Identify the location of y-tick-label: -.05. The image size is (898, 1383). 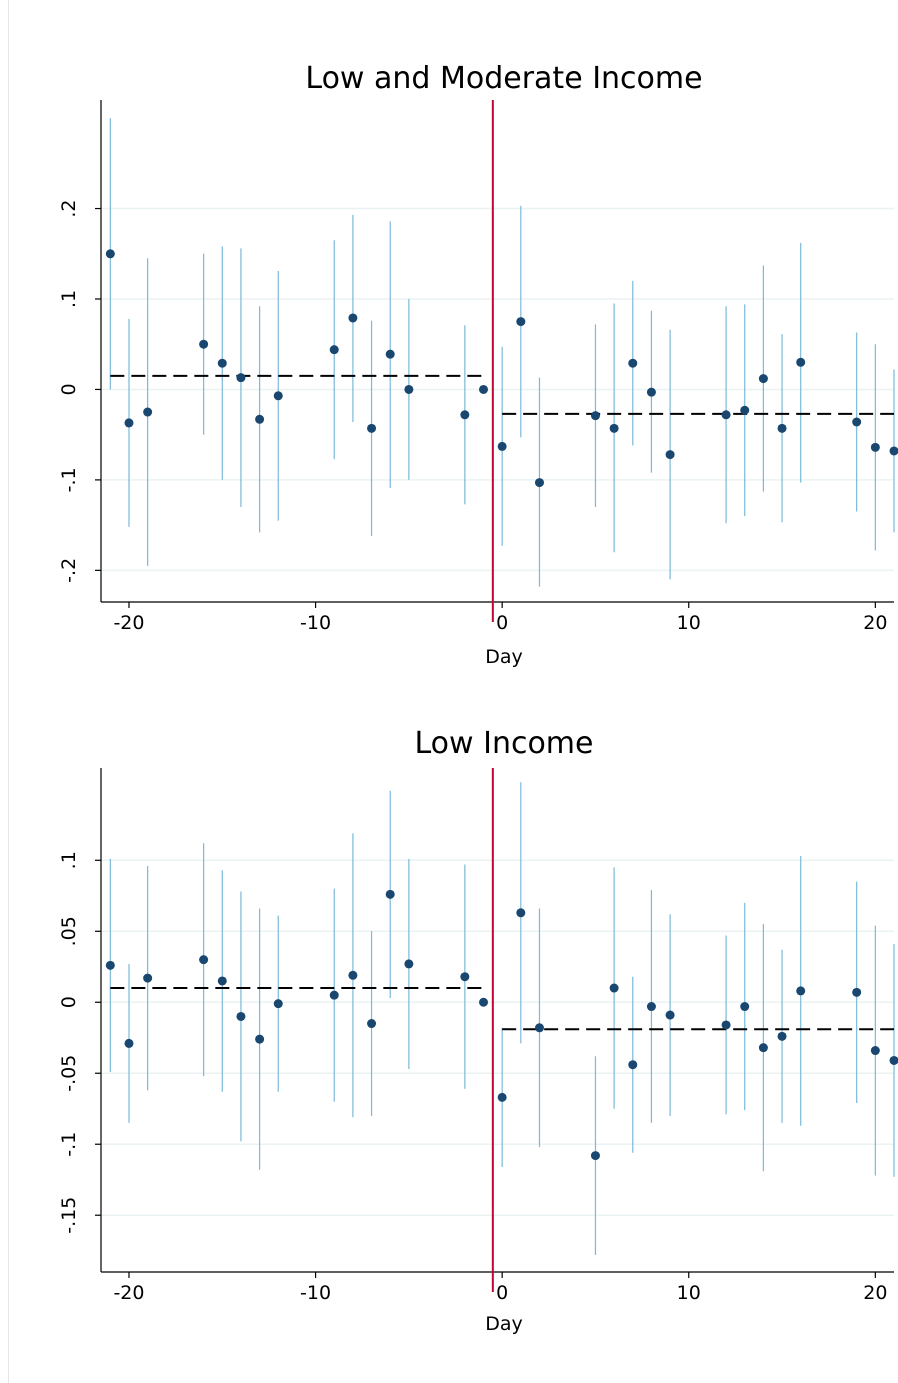
(69, 1073).